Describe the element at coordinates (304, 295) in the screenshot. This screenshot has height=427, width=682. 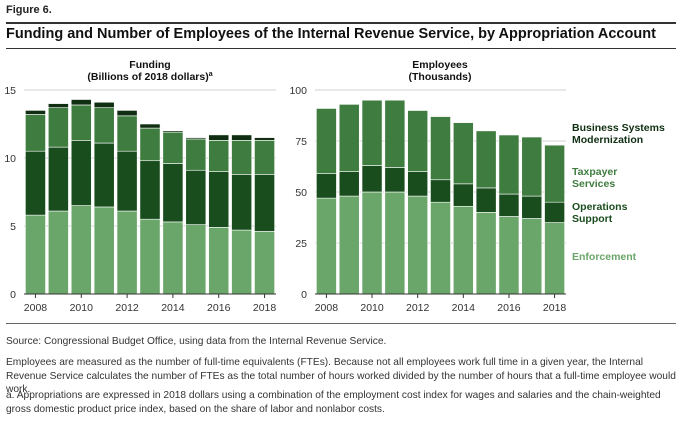
I see `employees-ytick-label: 0` at that location.